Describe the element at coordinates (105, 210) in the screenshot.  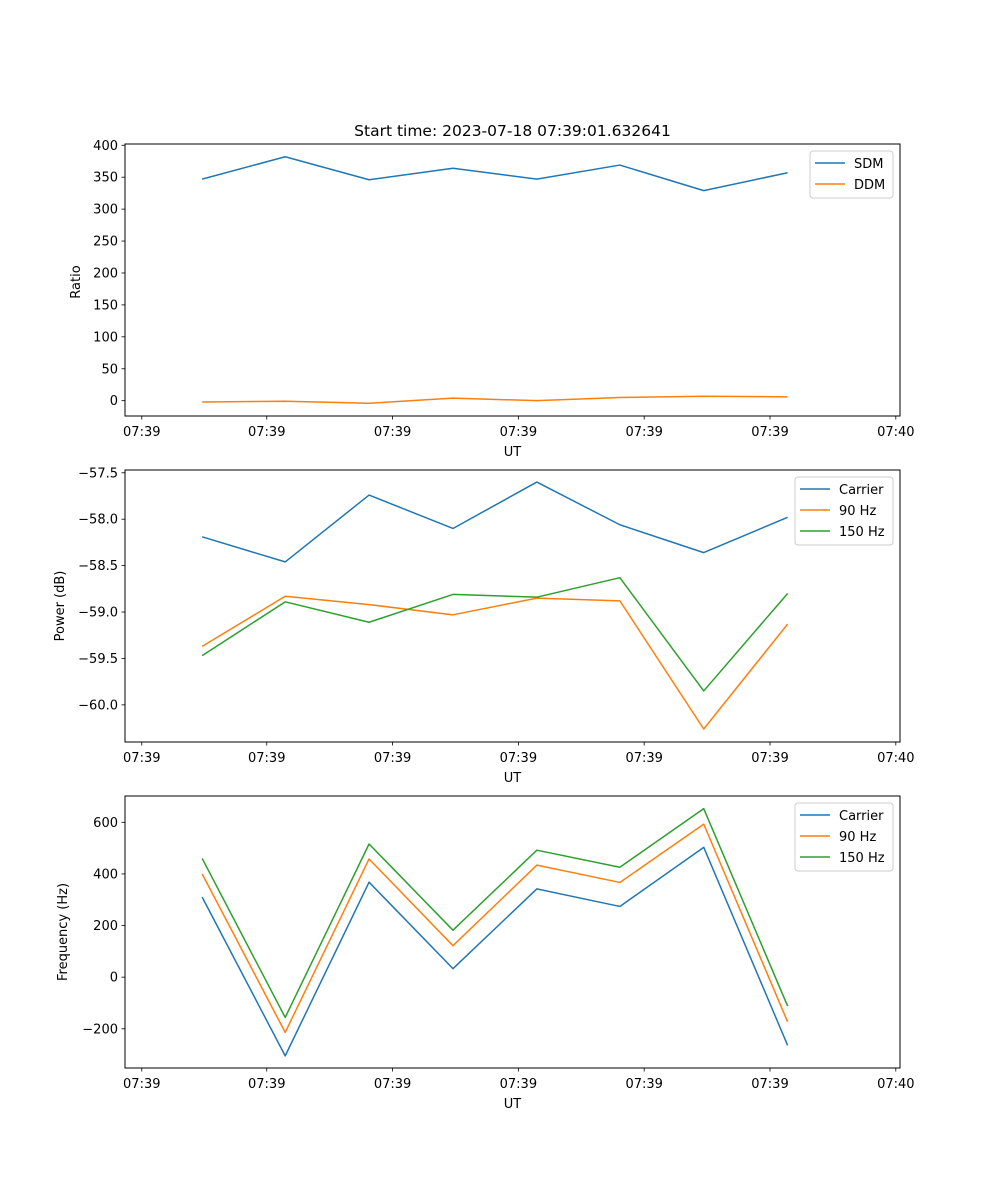
I see `y-tick-label: 300` at that location.